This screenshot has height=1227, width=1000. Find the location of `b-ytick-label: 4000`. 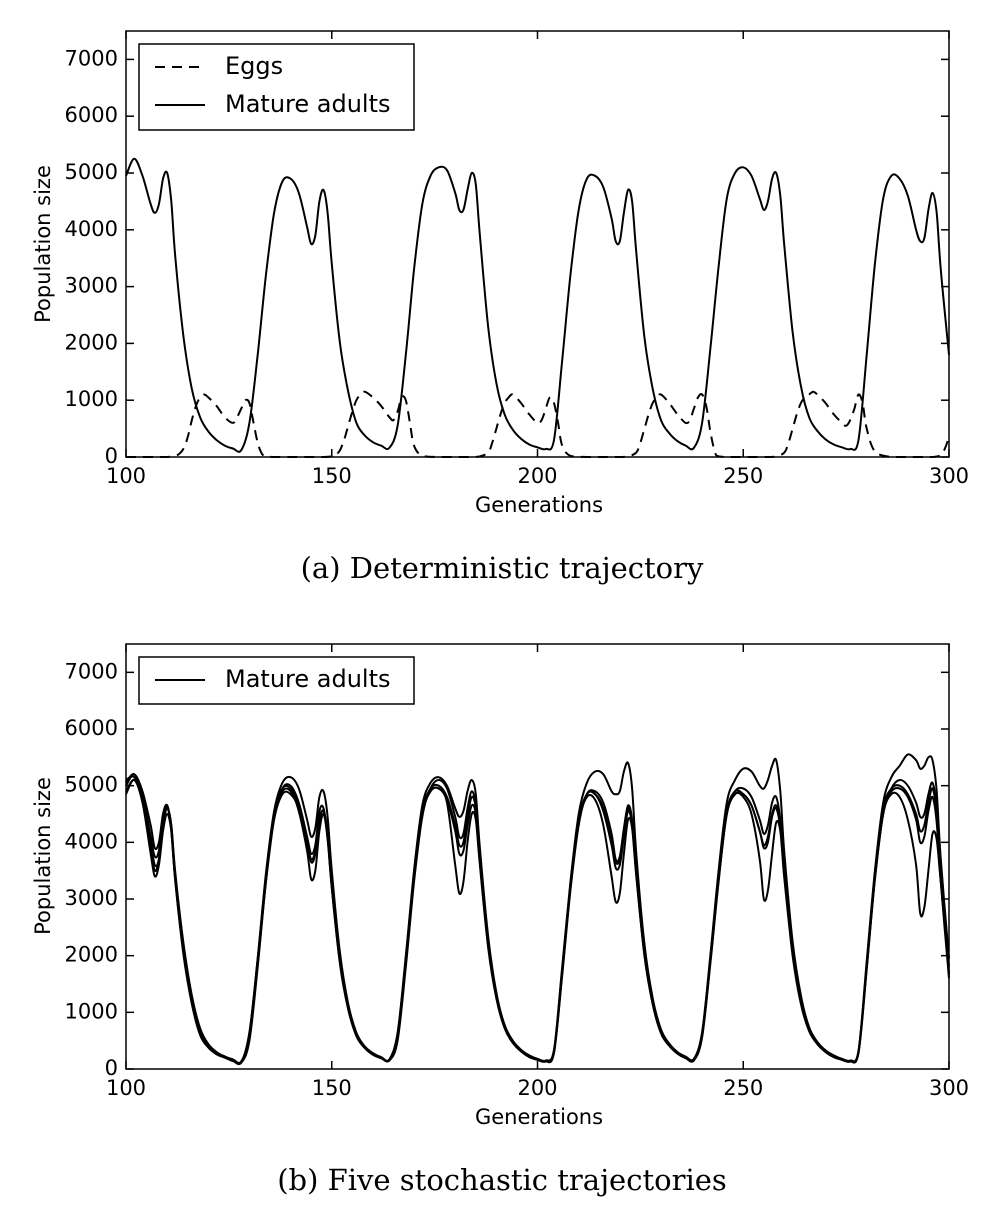

b-ytick-label: 4000 is located at coordinates (91, 841).